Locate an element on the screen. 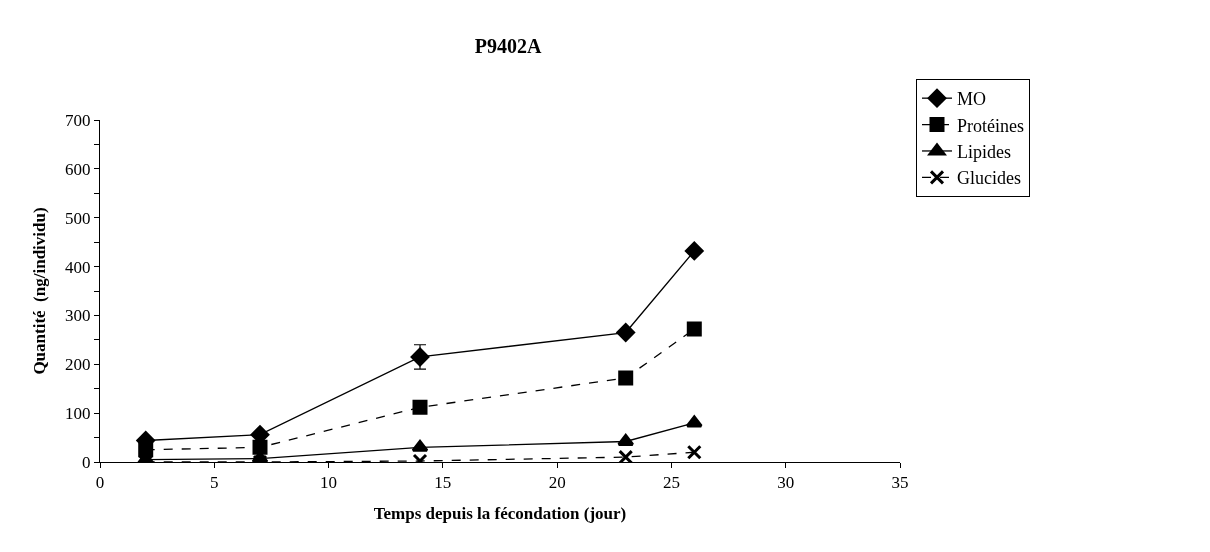 Image resolution: width=1210 pixels, height=552 pixels. y-tick-label: 400 is located at coordinates (78, 267).